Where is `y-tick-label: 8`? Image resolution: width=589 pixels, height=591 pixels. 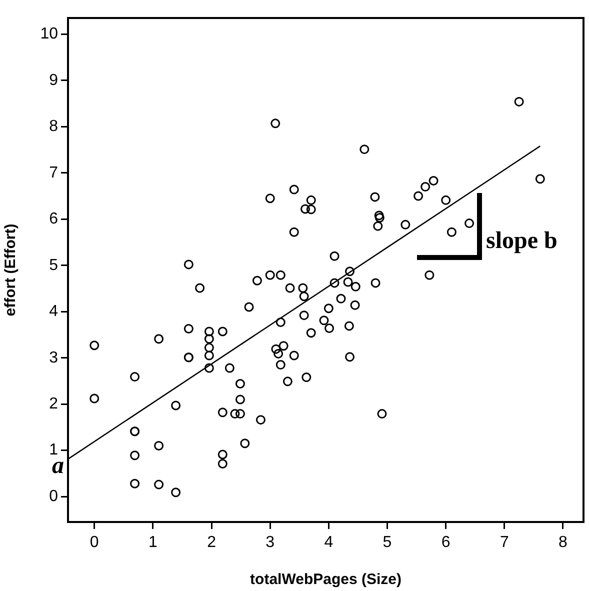
y-tick-label: 8 is located at coordinates (53, 127).